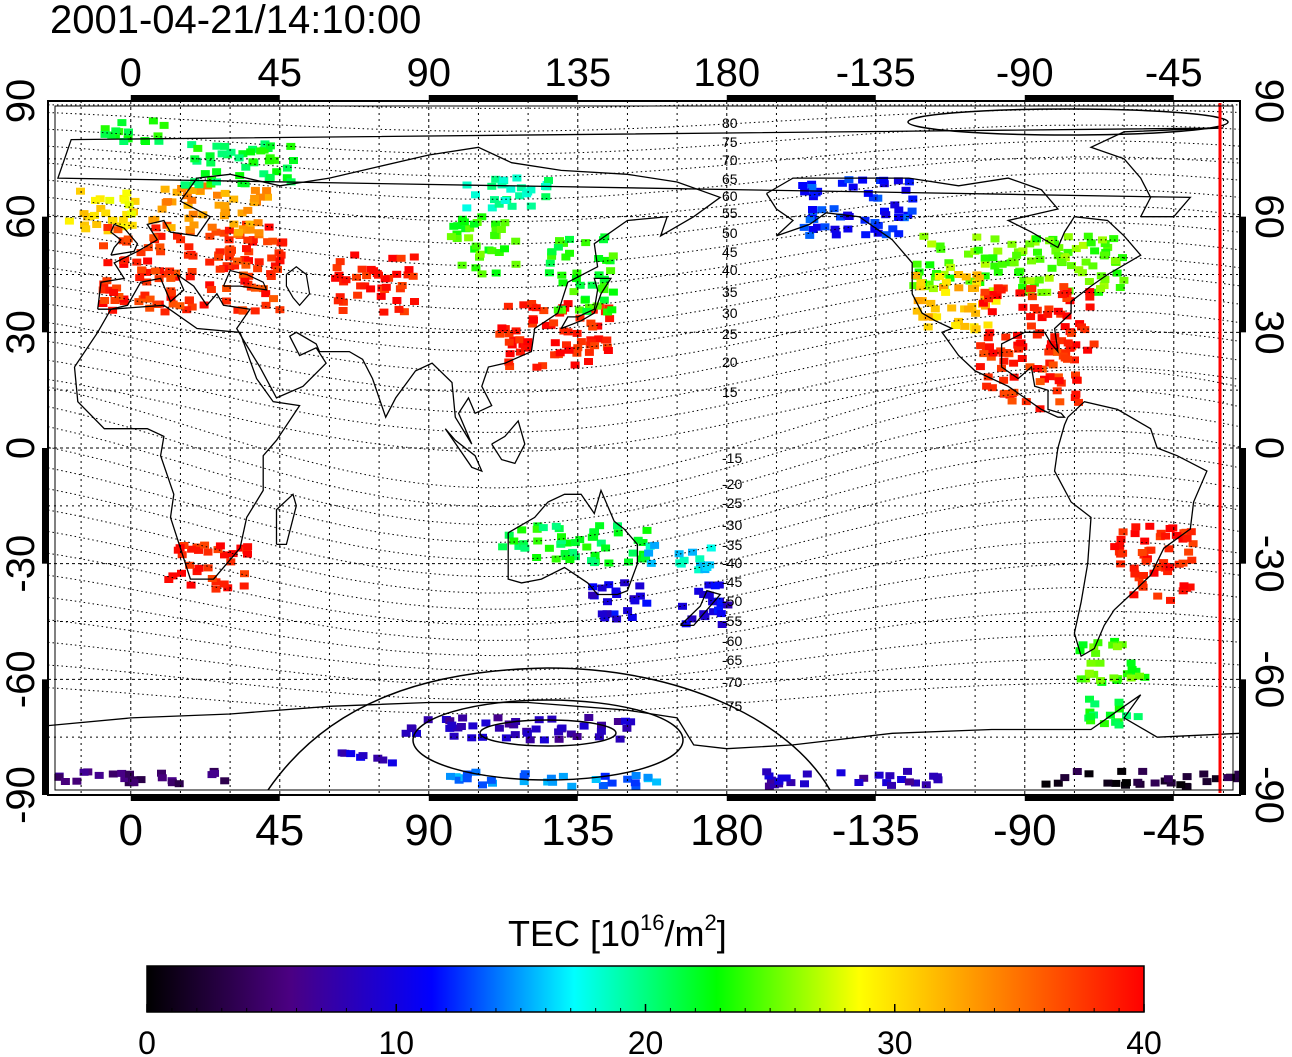 This screenshot has width=1292, height=1057. Describe the element at coordinates (396, 1041) in the screenshot. I see `colorbar-tick-label: 10` at that location.